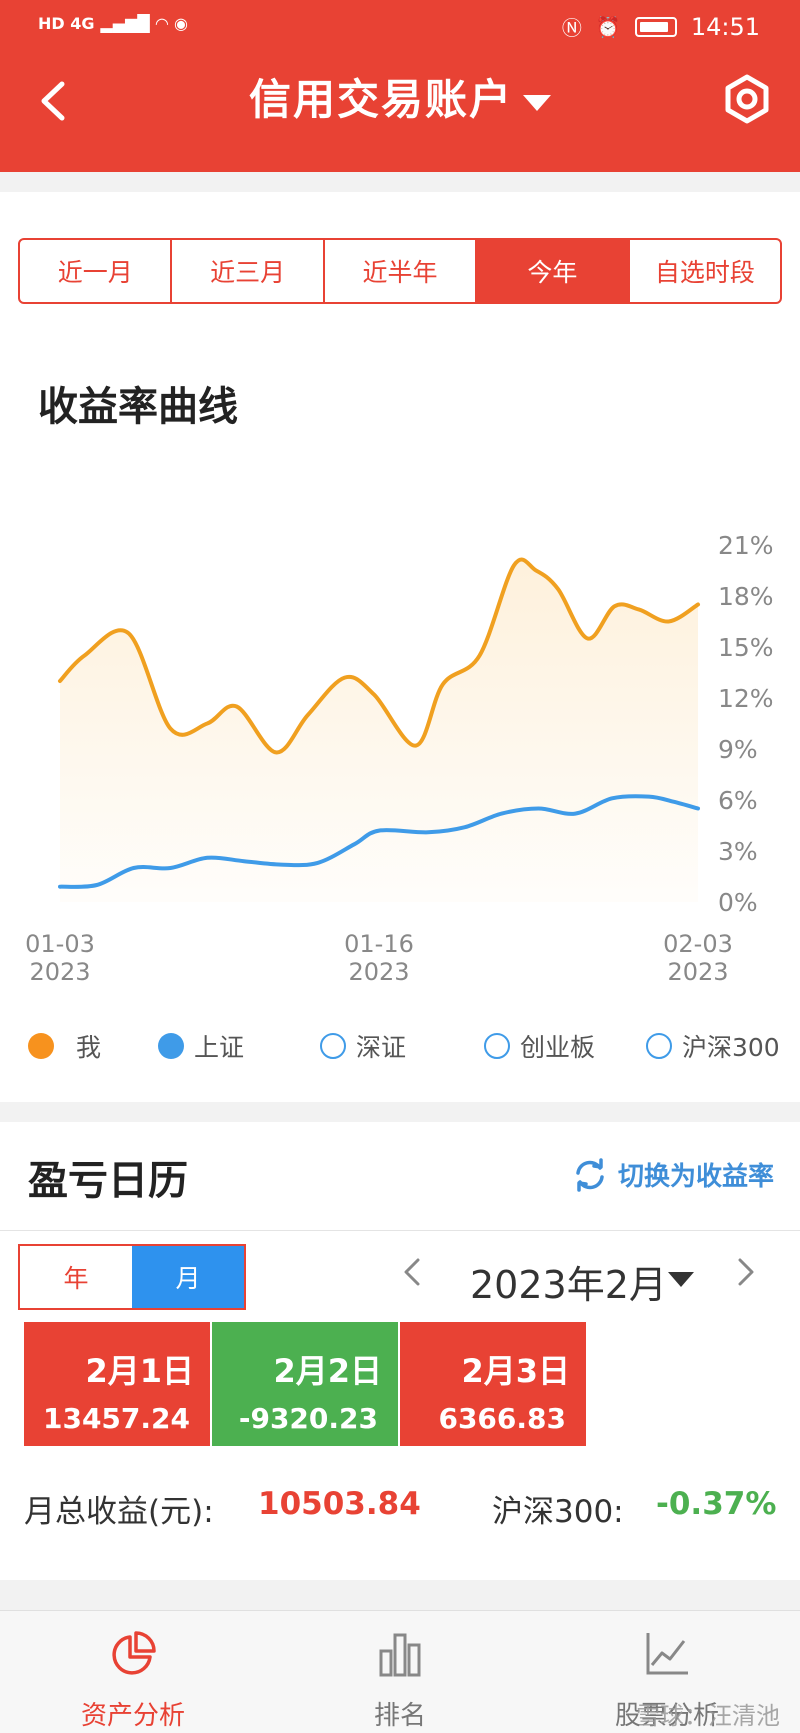 Image resolution: width=800 pixels, height=1733 pixels. I want to click on chart-legend: 我 上证 深证 创业板 沪深300, so click(400, 1042).